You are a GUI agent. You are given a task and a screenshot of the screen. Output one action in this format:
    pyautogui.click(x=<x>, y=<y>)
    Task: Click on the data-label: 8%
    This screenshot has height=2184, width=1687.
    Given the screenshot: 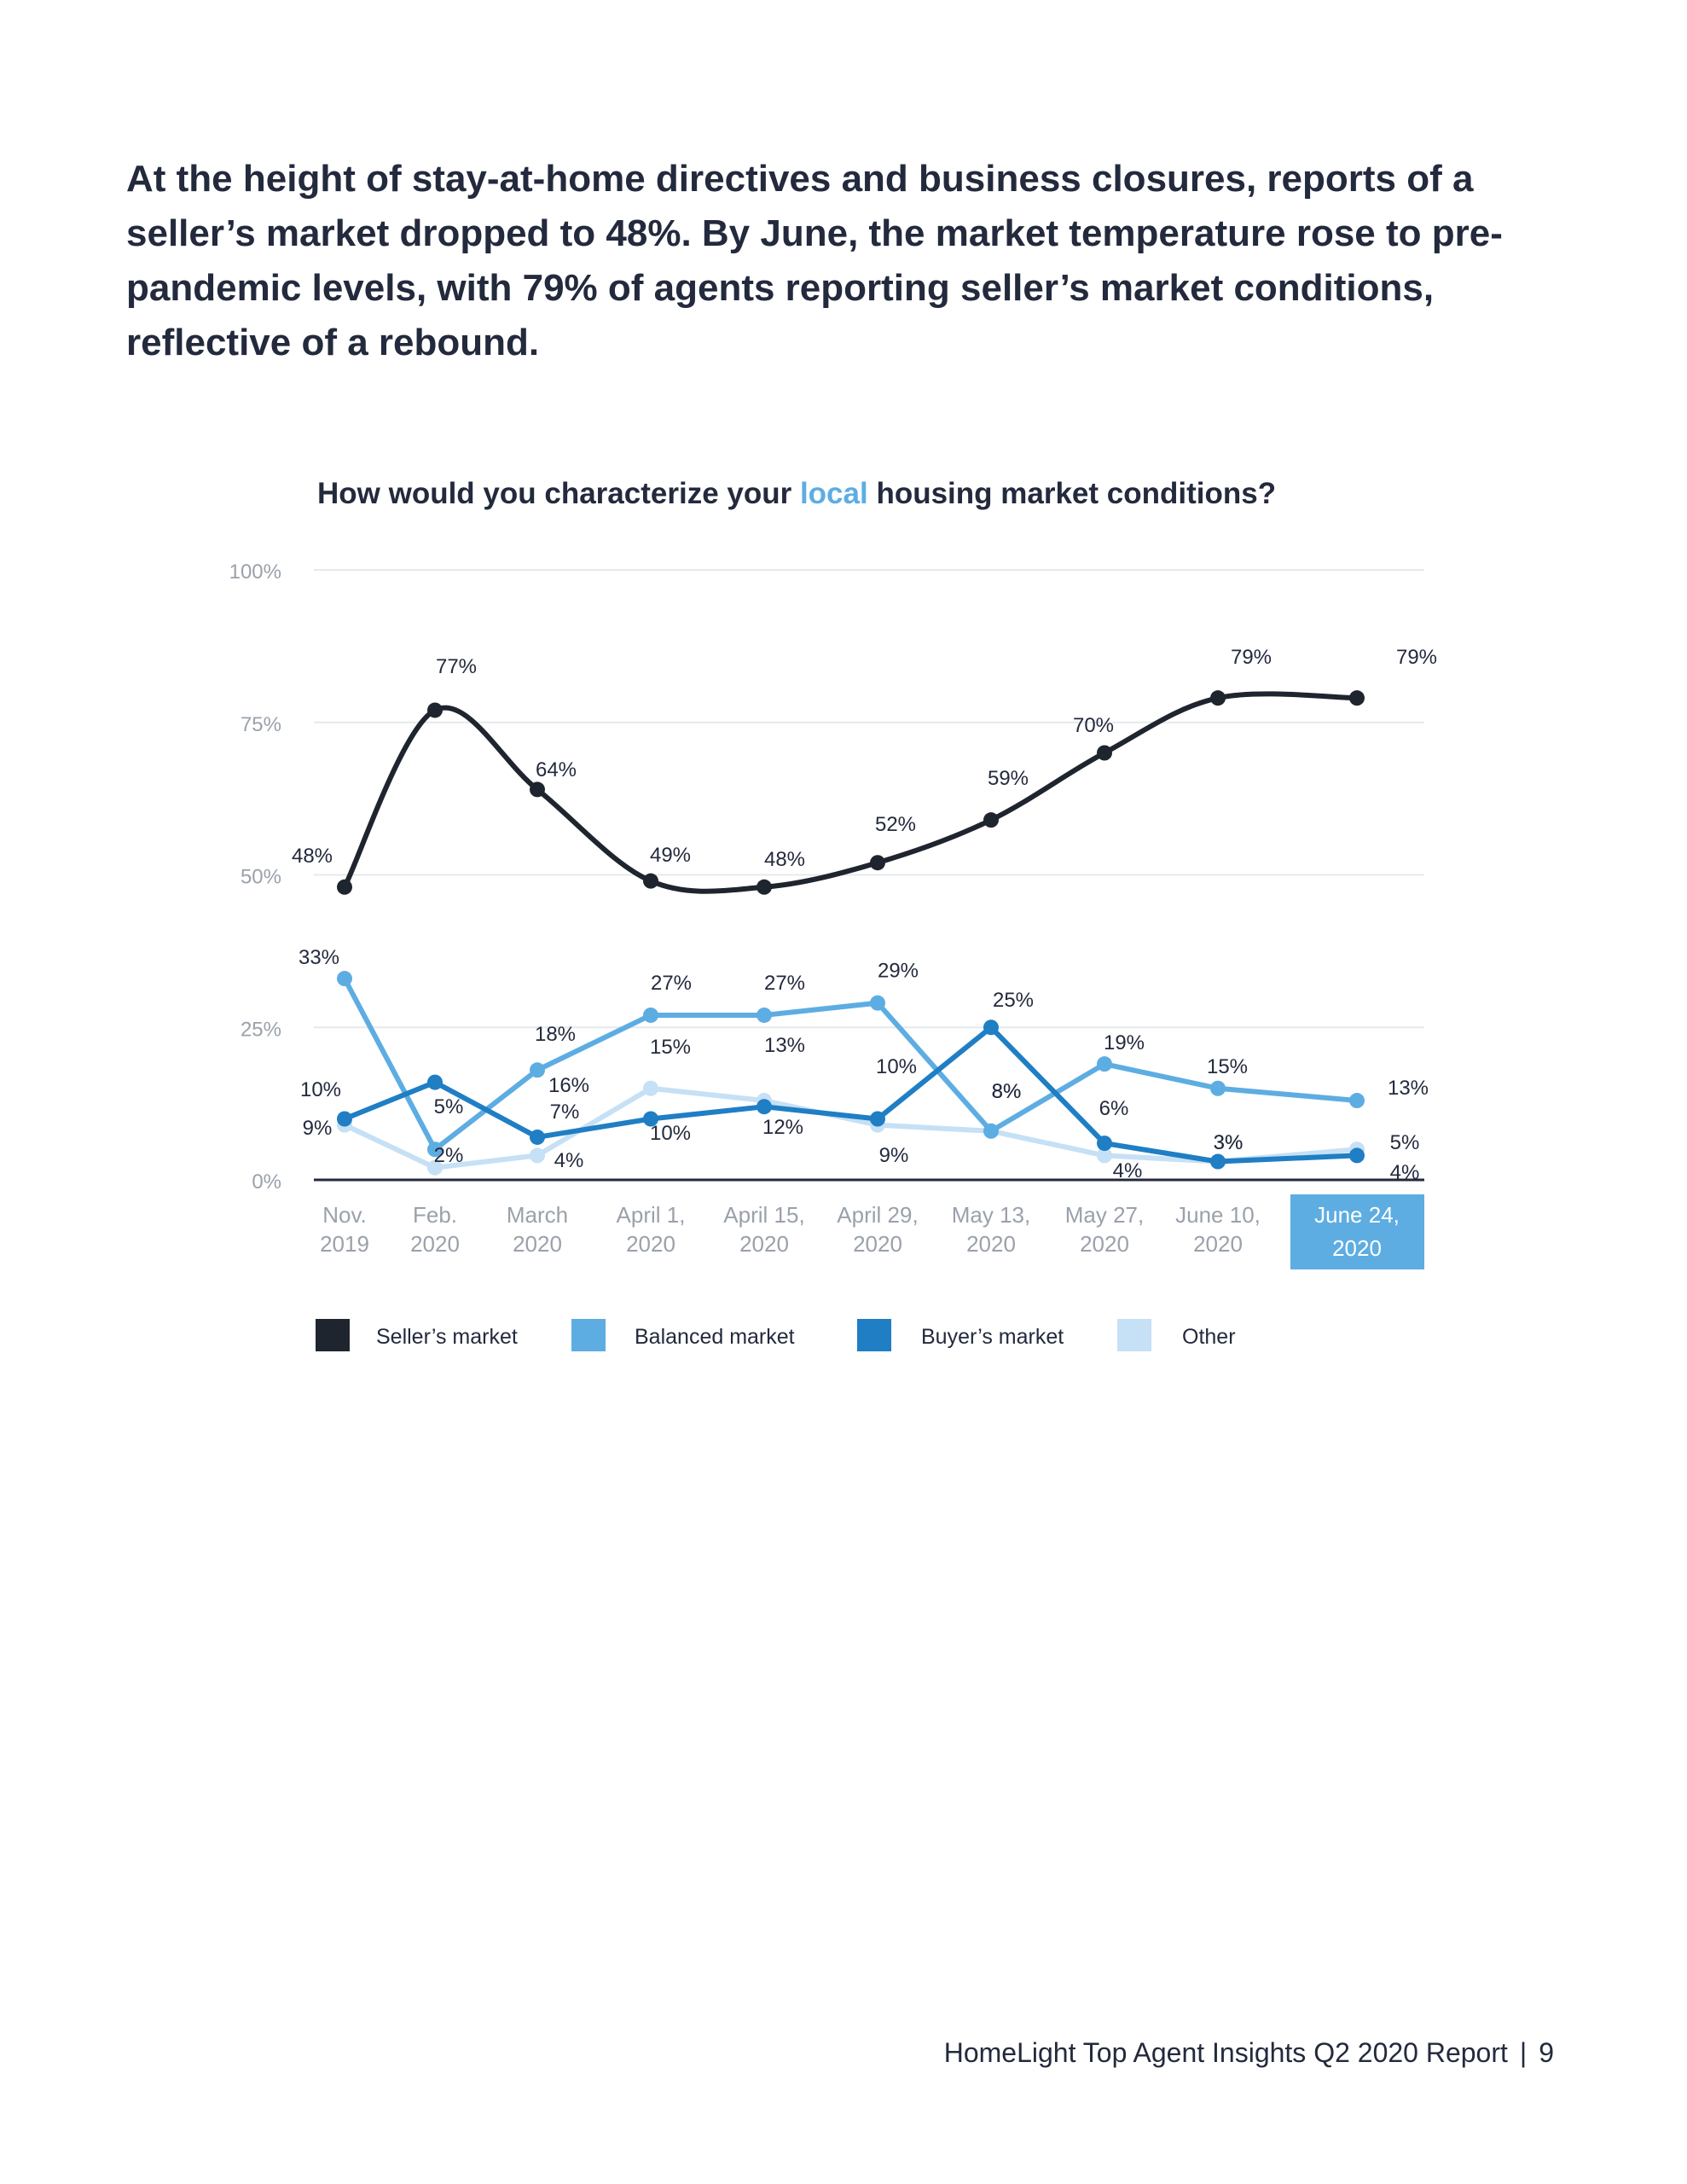 What is the action you would take?
    pyautogui.click(x=1007, y=1092)
    